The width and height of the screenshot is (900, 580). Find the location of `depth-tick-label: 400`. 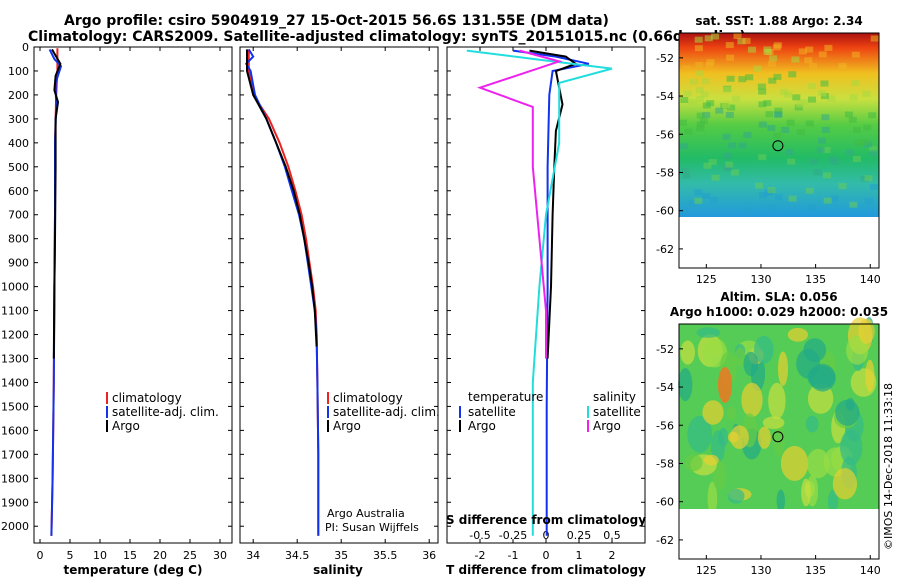

depth-tick-label: 400 is located at coordinates (18, 143).